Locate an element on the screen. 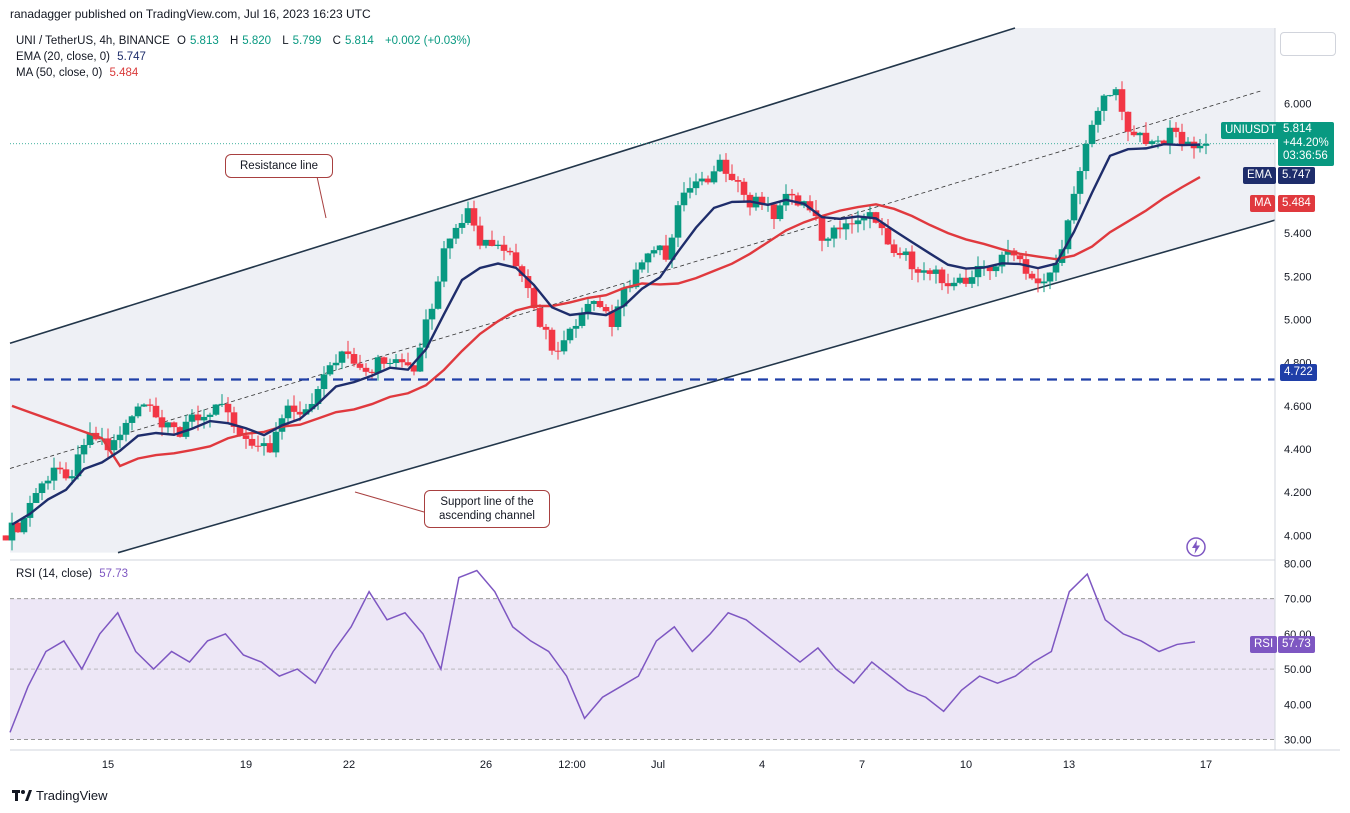  rsi-value: 57.73 is located at coordinates (114, 574).